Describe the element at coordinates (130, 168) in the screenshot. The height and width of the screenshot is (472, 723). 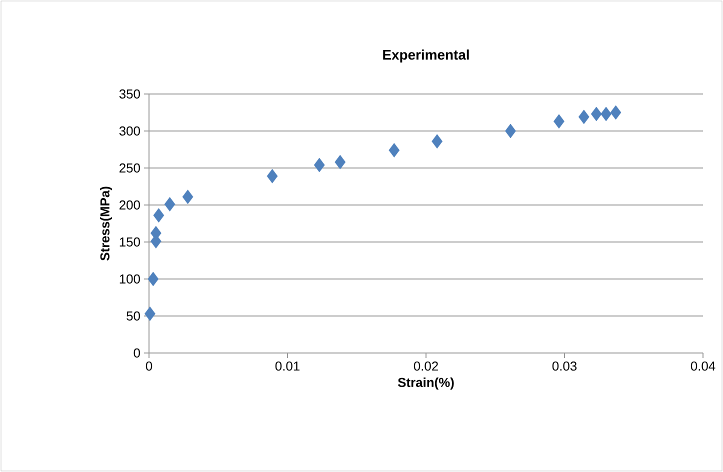
I see `y-tick-label: 250` at that location.